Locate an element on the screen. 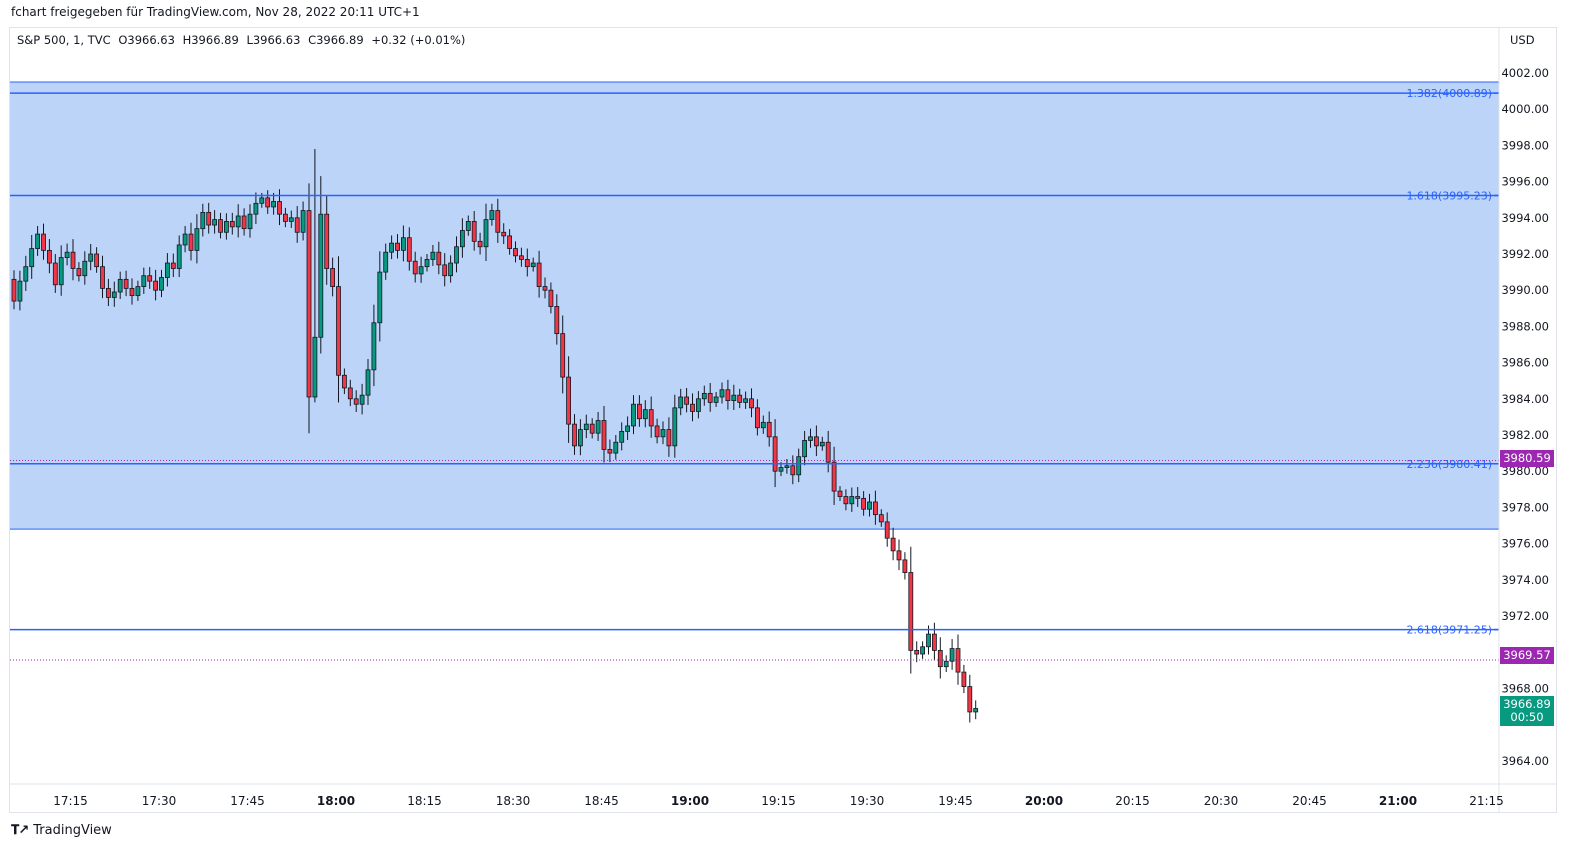 The image size is (1594, 863). x-tick-label: 21:15 is located at coordinates (1486, 801).